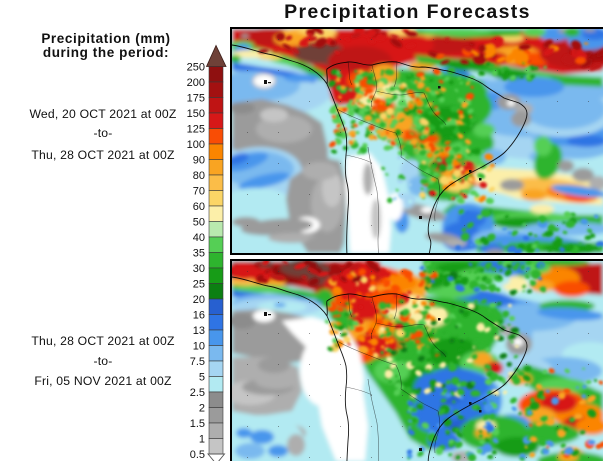  What do you see at coordinates (199, 346) in the screenshot?
I see `svg-text: 10` at bounding box center [199, 346].